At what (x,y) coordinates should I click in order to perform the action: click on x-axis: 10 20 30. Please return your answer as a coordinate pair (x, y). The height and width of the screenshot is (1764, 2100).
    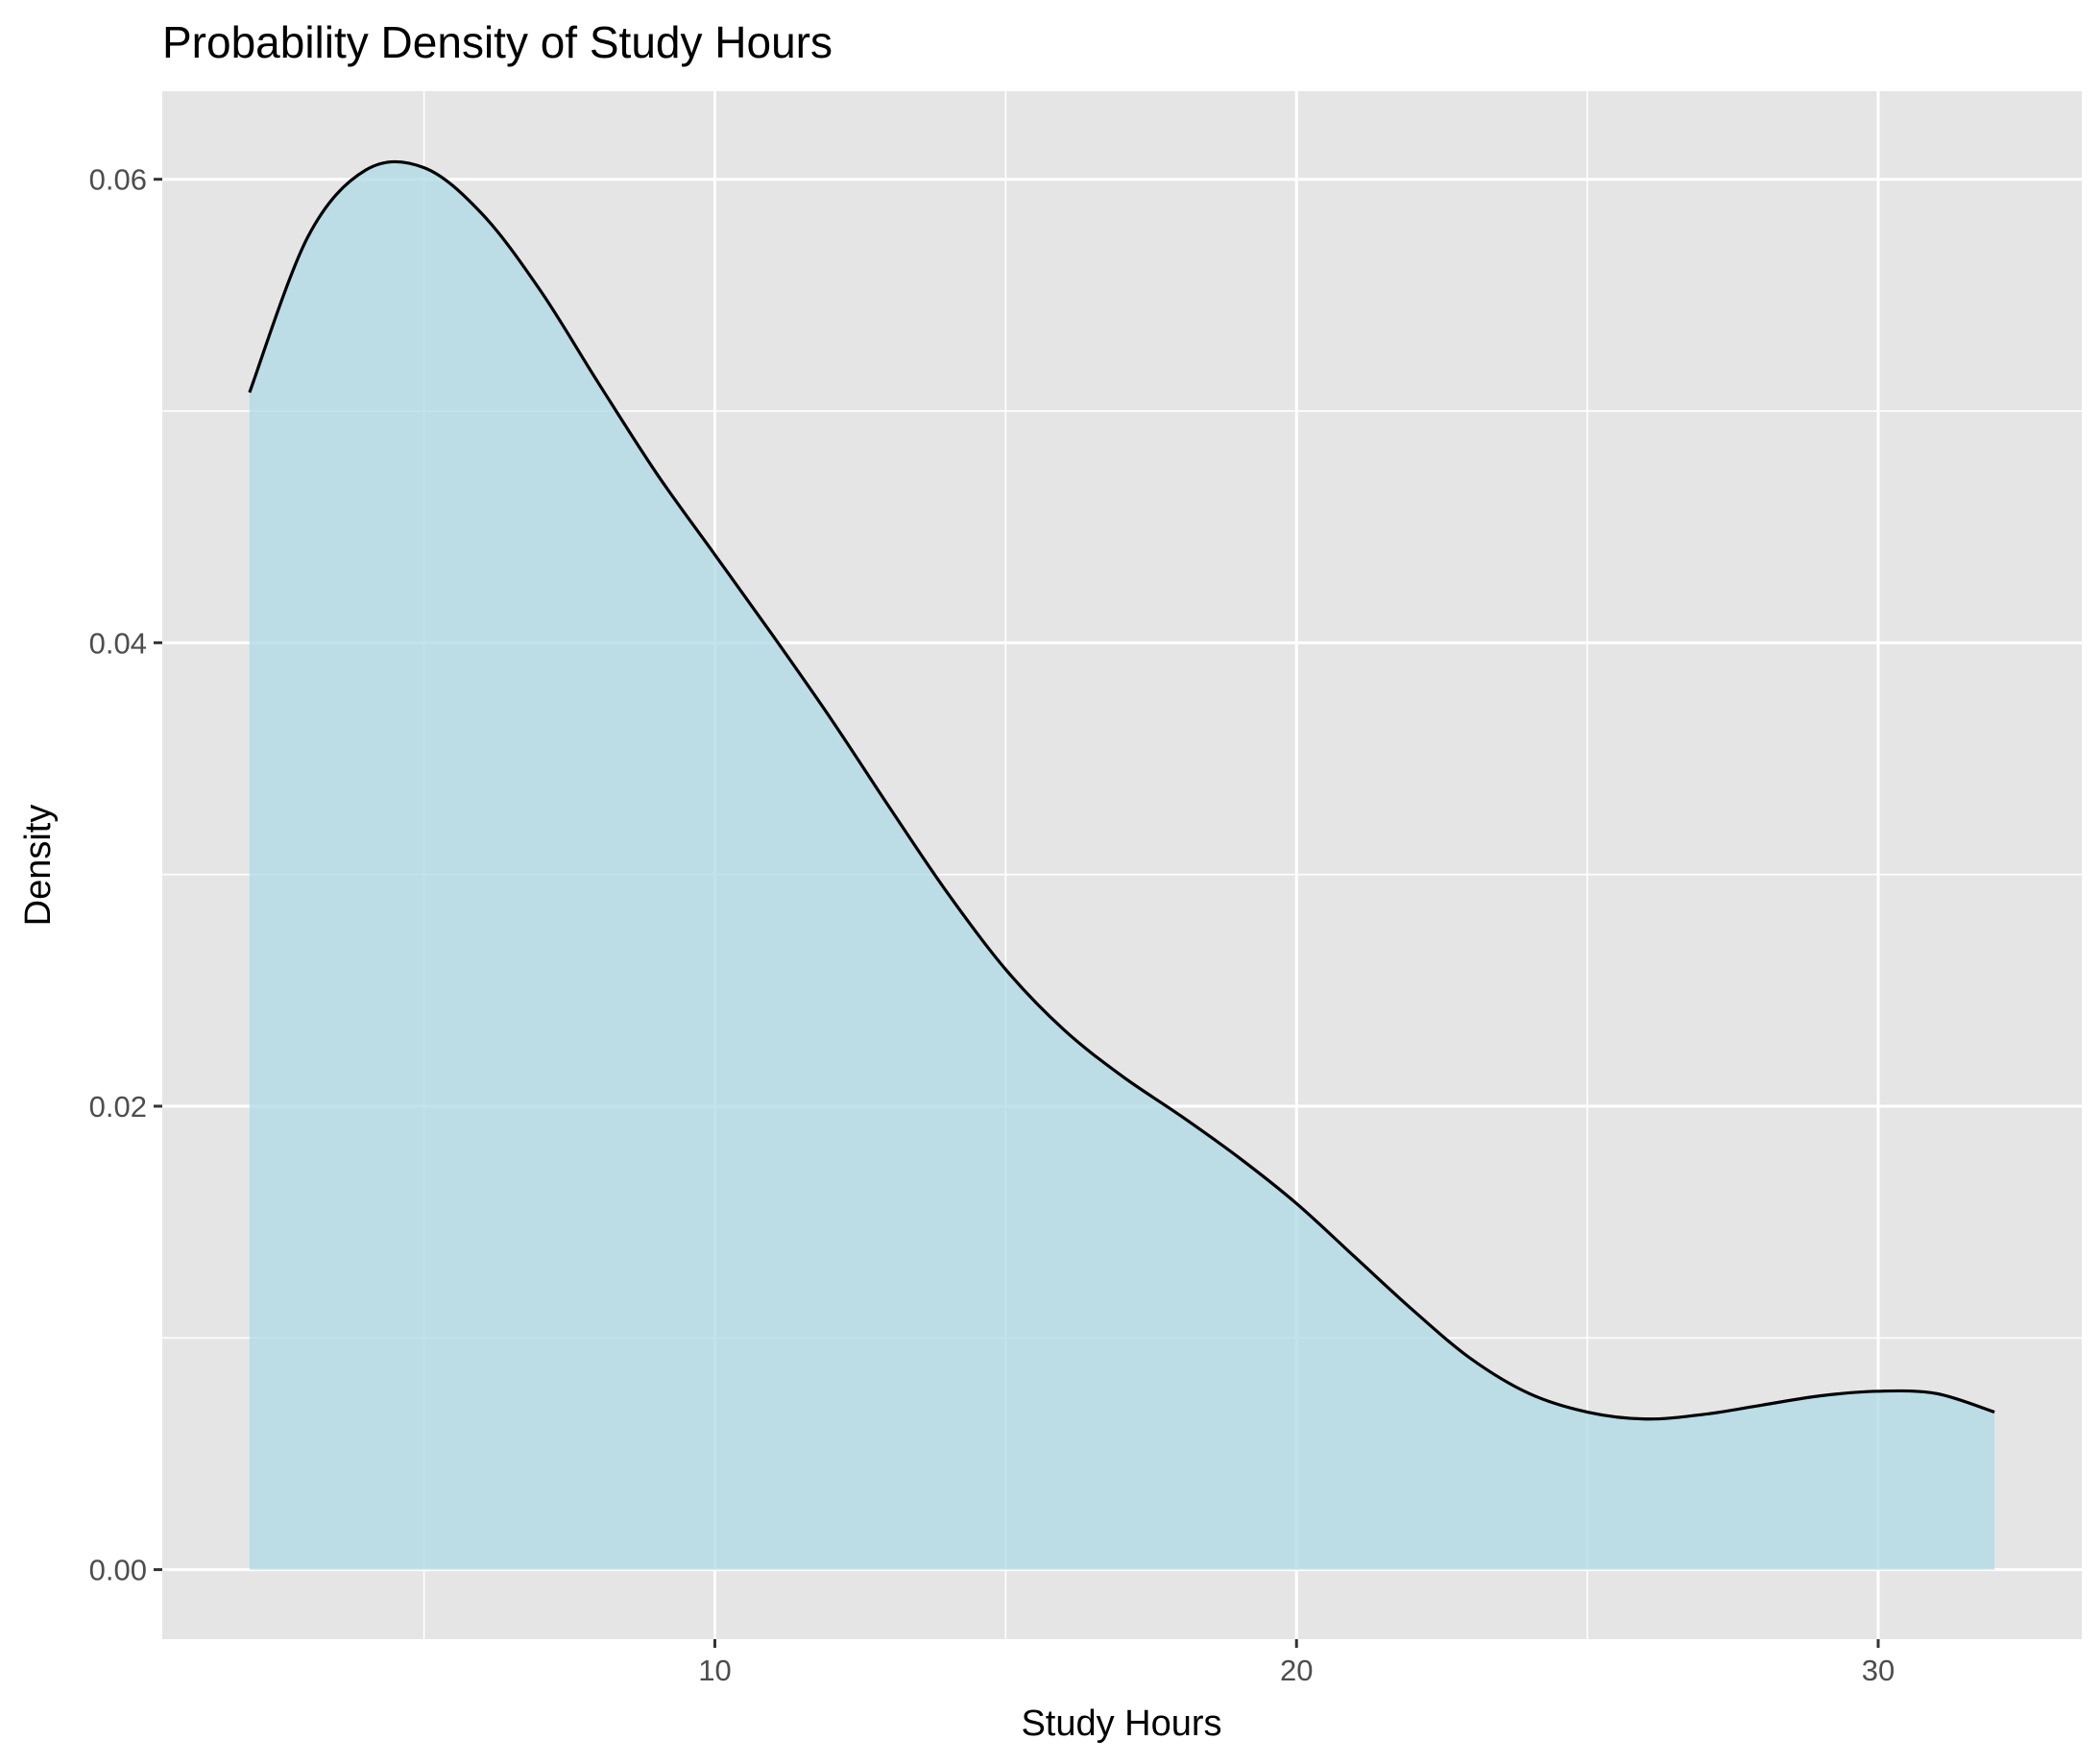
    Looking at the image, I should click on (1296, 1663).